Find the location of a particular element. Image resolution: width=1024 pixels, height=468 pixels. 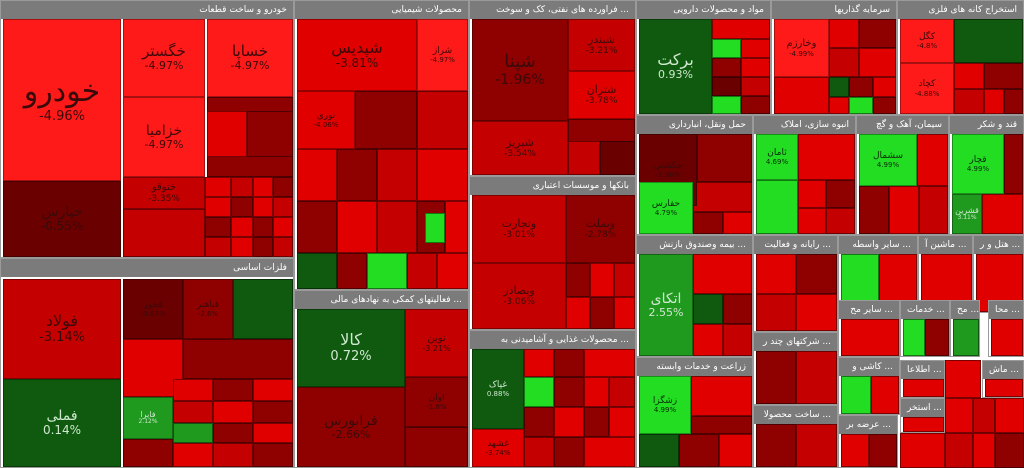

stock-tile: شبندر -3.21% is located at coordinates (601, 45).